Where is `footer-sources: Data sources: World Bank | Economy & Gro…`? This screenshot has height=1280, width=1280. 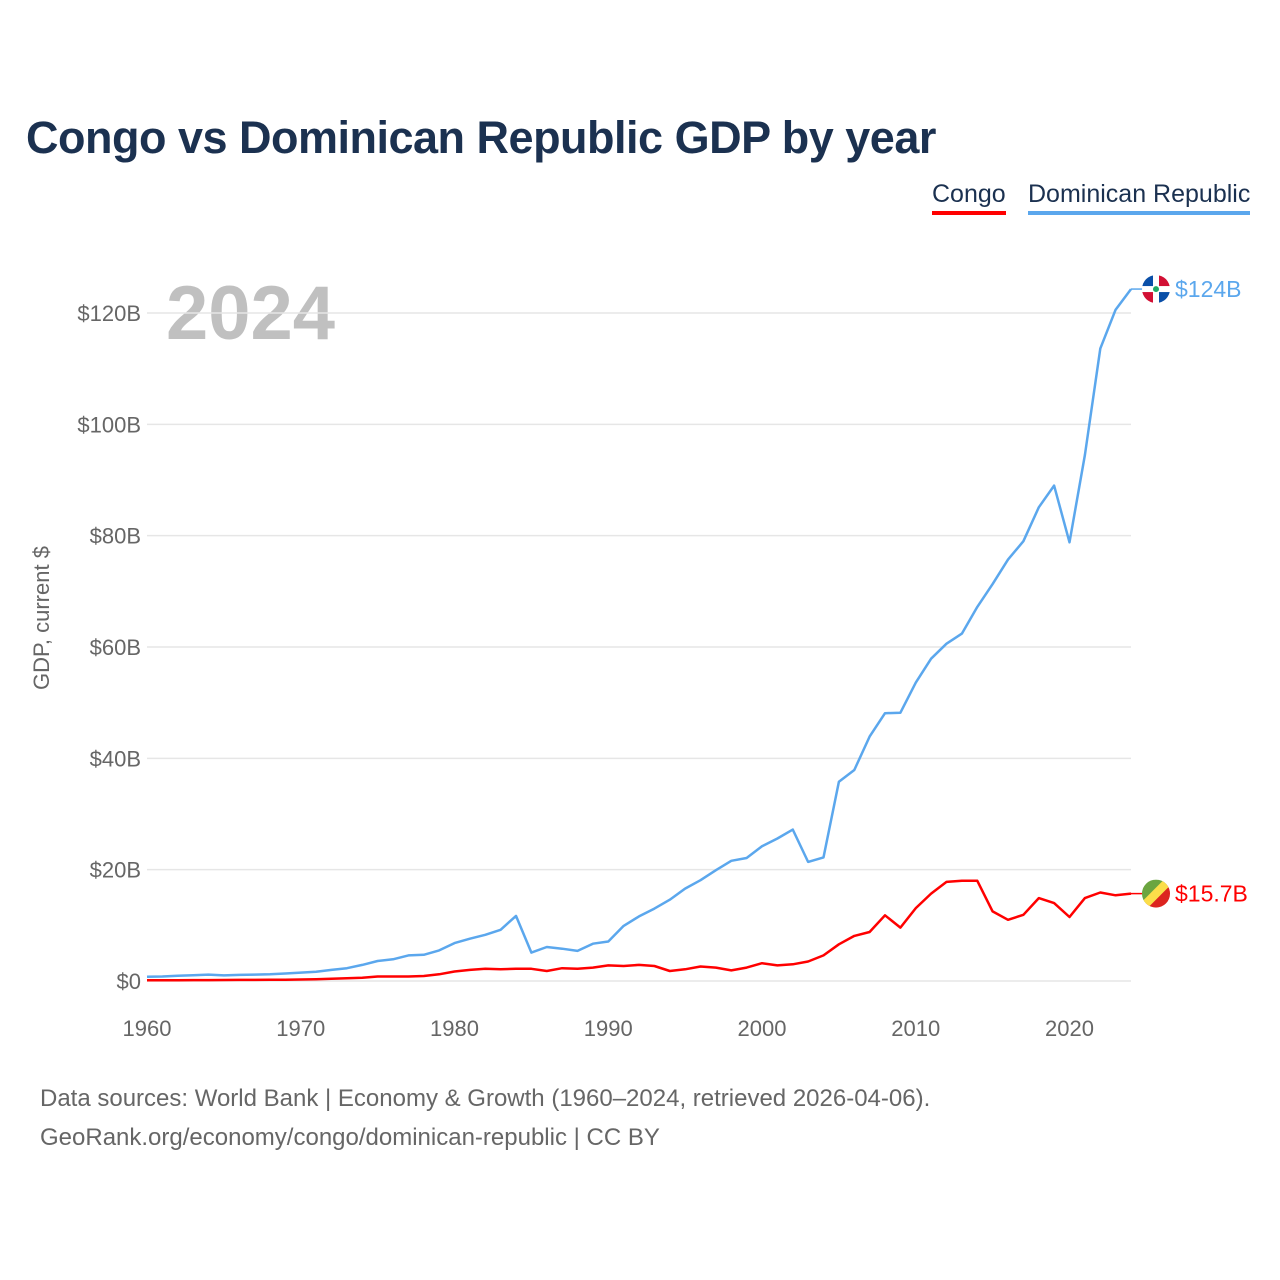
footer-sources: Data sources: World Bank | Economy & Gro… is located at coordinates (485, 1098).